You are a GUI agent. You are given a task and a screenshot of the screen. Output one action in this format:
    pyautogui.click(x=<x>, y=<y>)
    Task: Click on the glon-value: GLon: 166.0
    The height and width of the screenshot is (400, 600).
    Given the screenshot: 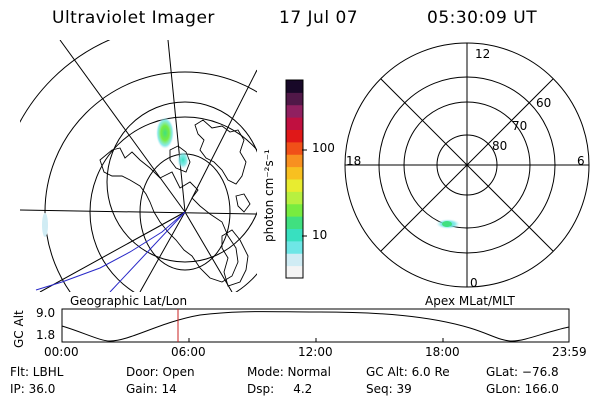 What is the action you would take?
    pyautogui.click(x=522, y=389)
    